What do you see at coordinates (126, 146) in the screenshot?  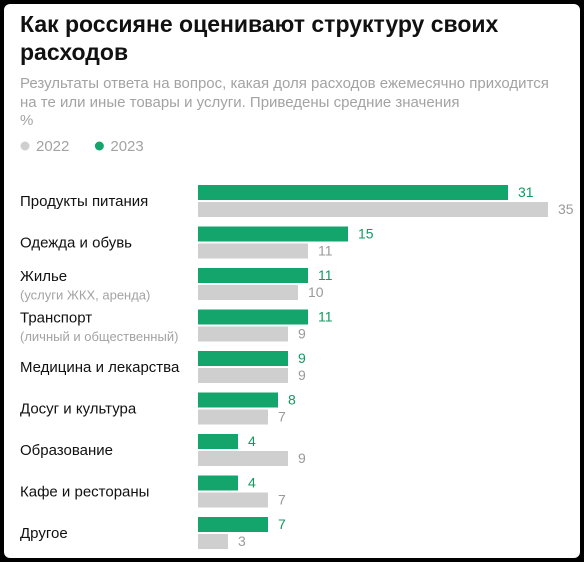 I see `legend-label: 2023` at bounding box center [126, 146].